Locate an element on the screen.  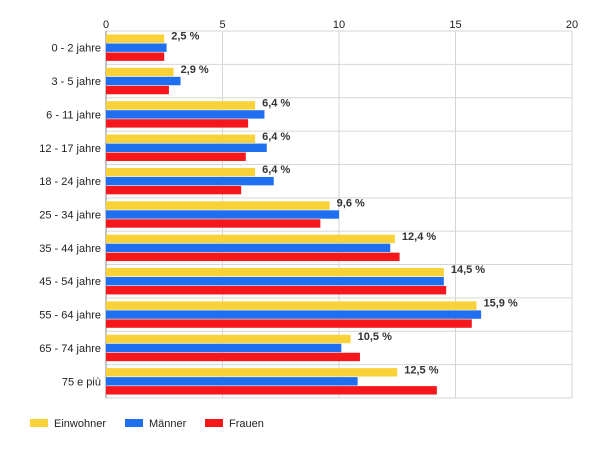
category-label: 25 - 34 jahre is located at coordinates (70, 216).